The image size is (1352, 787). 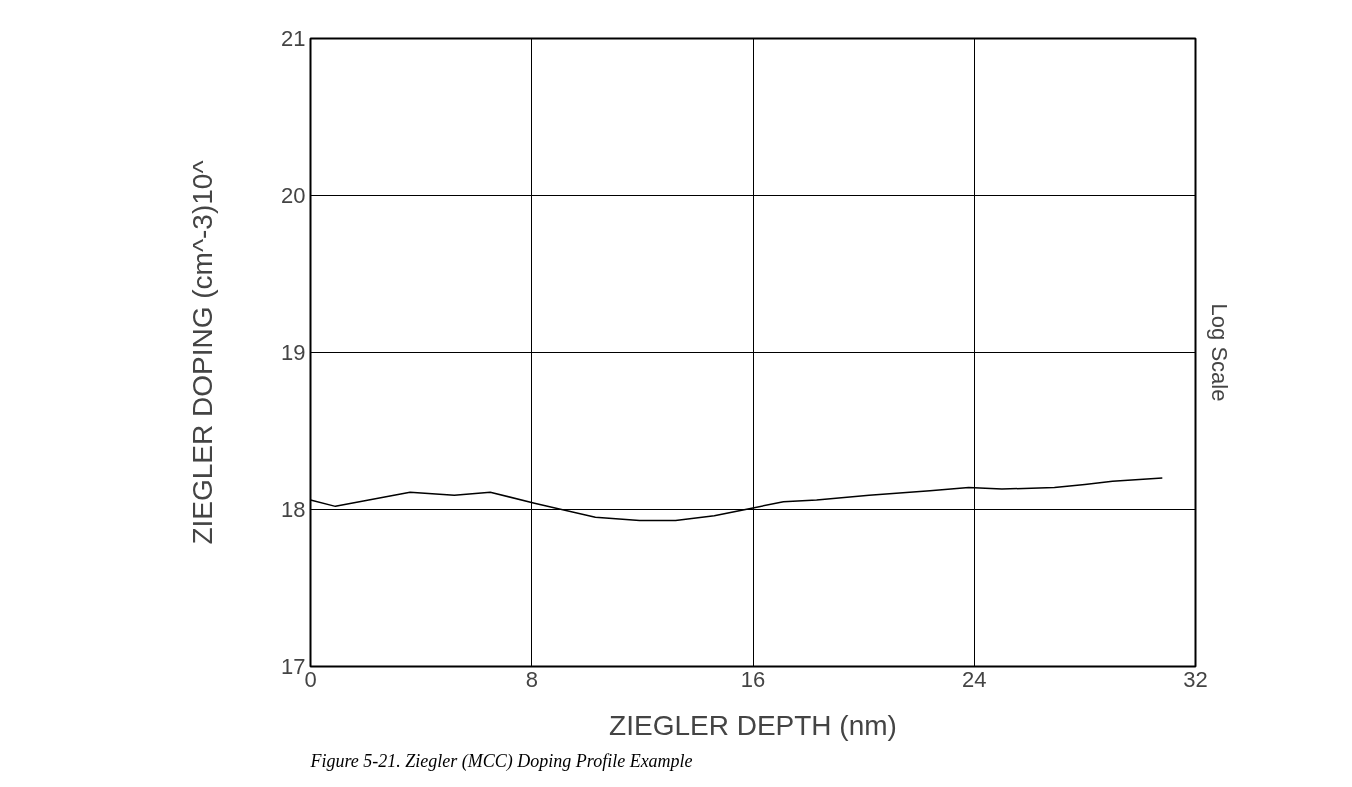 I want to click on y-tick-label: 21, so click(x=293, y=38).